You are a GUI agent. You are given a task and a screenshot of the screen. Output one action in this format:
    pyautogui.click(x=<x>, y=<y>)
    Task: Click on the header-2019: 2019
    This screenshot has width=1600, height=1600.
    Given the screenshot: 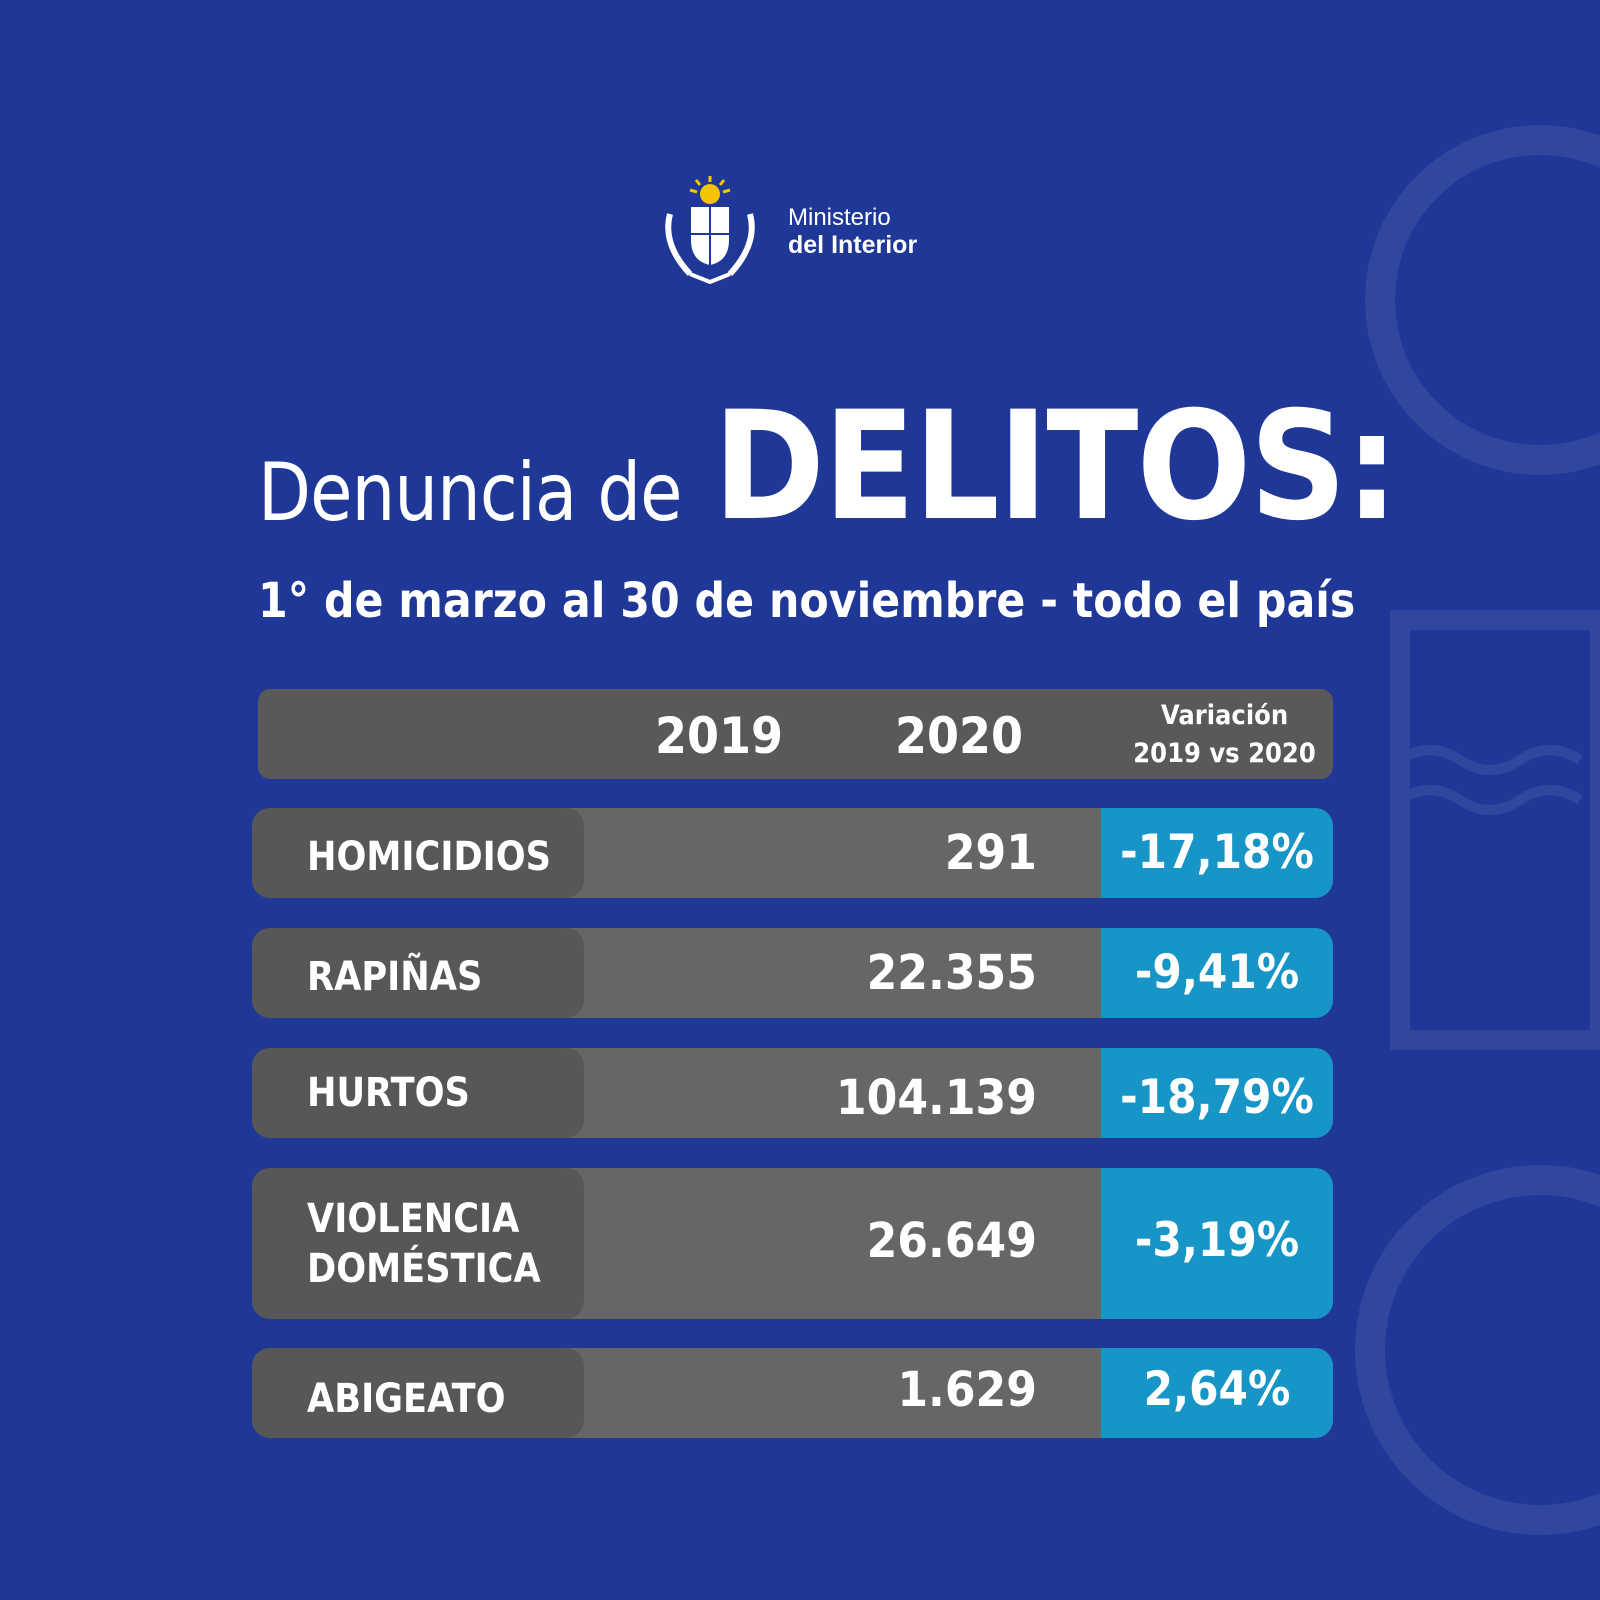 What is the action you would take?
    pyautogui.click(x=718, y=736)
    